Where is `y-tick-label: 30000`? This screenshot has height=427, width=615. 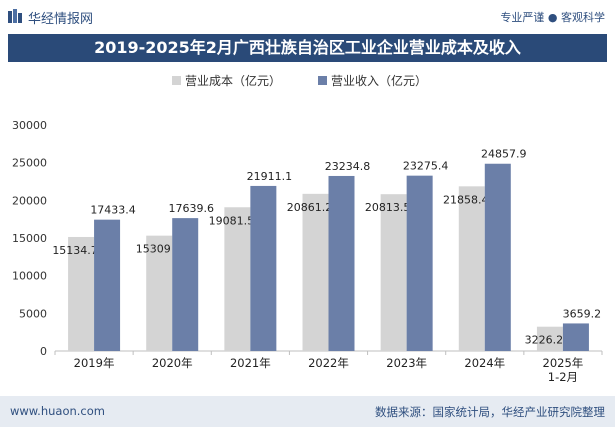 y-tick-label: 30000 is located at coordinates (29, 125).